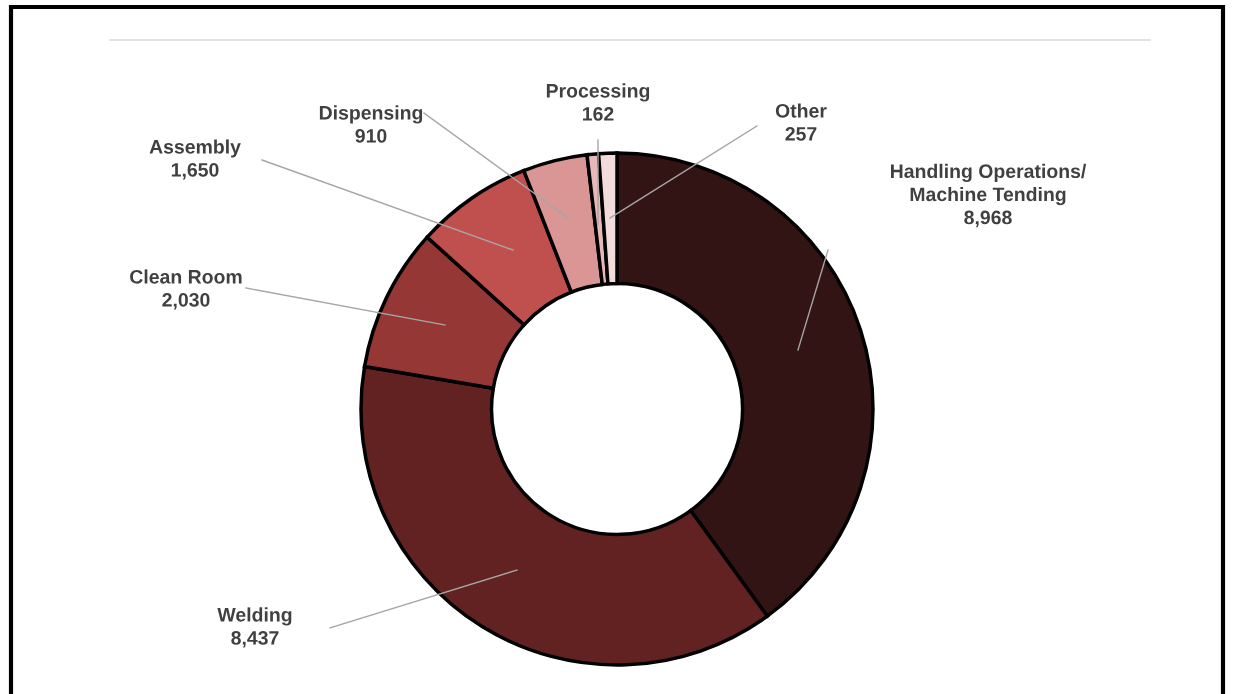 This screenshot has height=694, width=1234. Describe the element at coordinates (186, 276) in the screenshot. I see `slice-label: Clean Room` at that location.